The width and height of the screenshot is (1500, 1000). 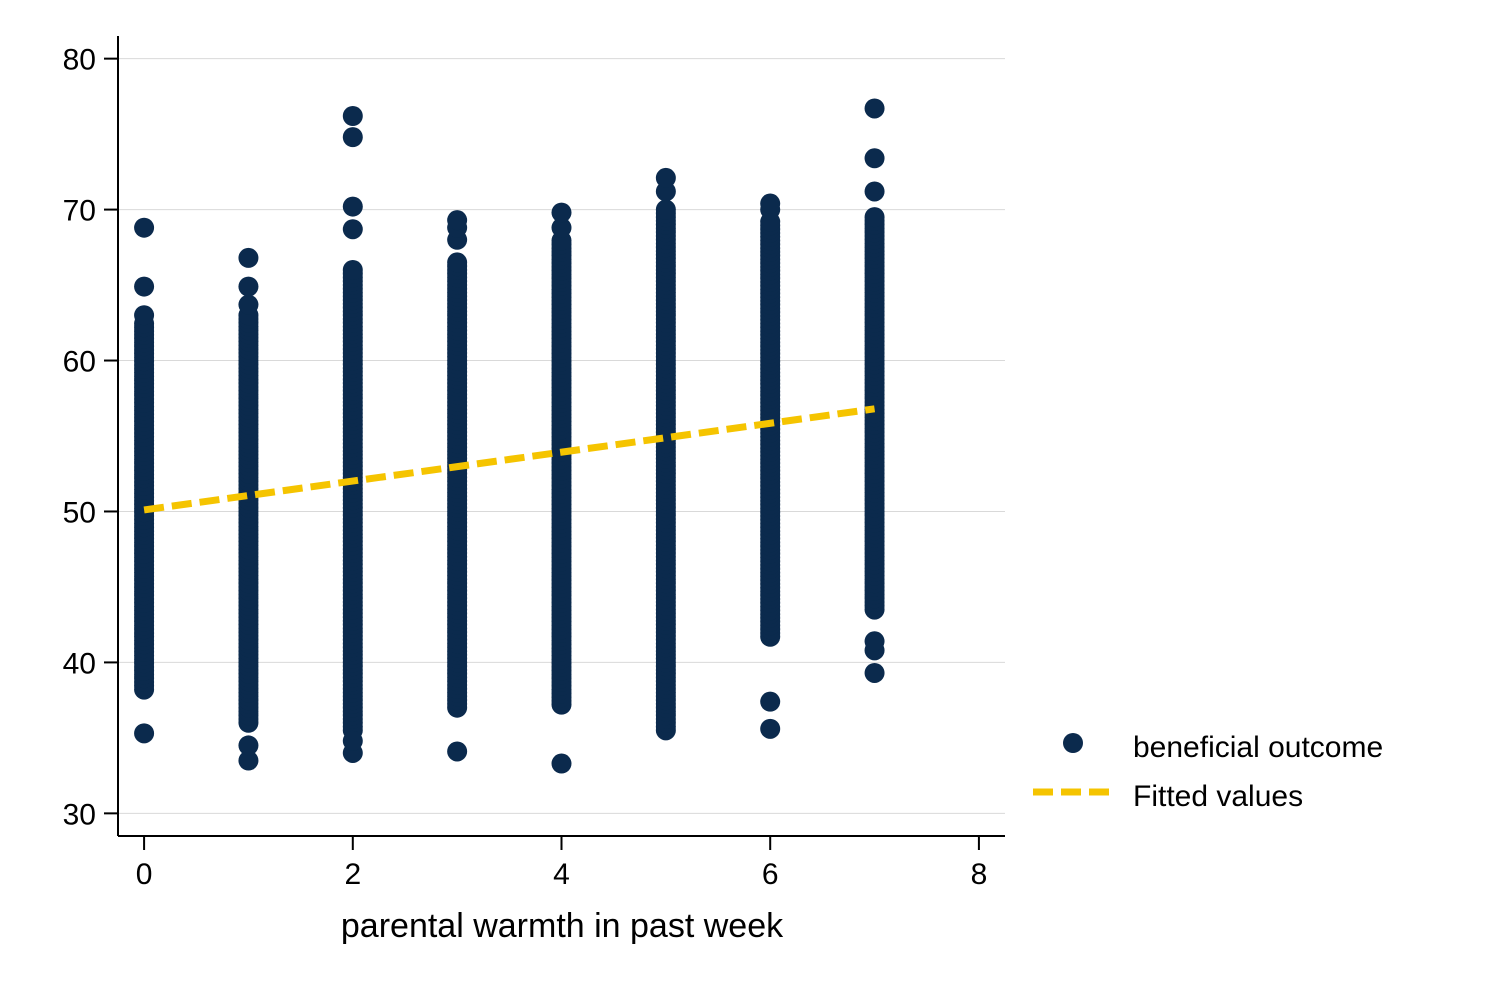 What do you see at coordinates (770, 874) in the screenshot?
I see `x-tick-label: 6` at bounding box center [770, 874].